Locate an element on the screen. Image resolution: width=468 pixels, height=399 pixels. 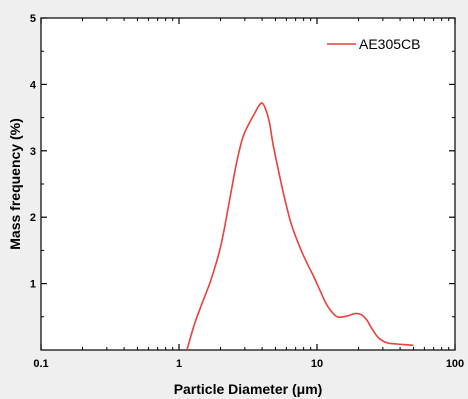
x-tick-label: 1 is located at coordinates (179, 364).